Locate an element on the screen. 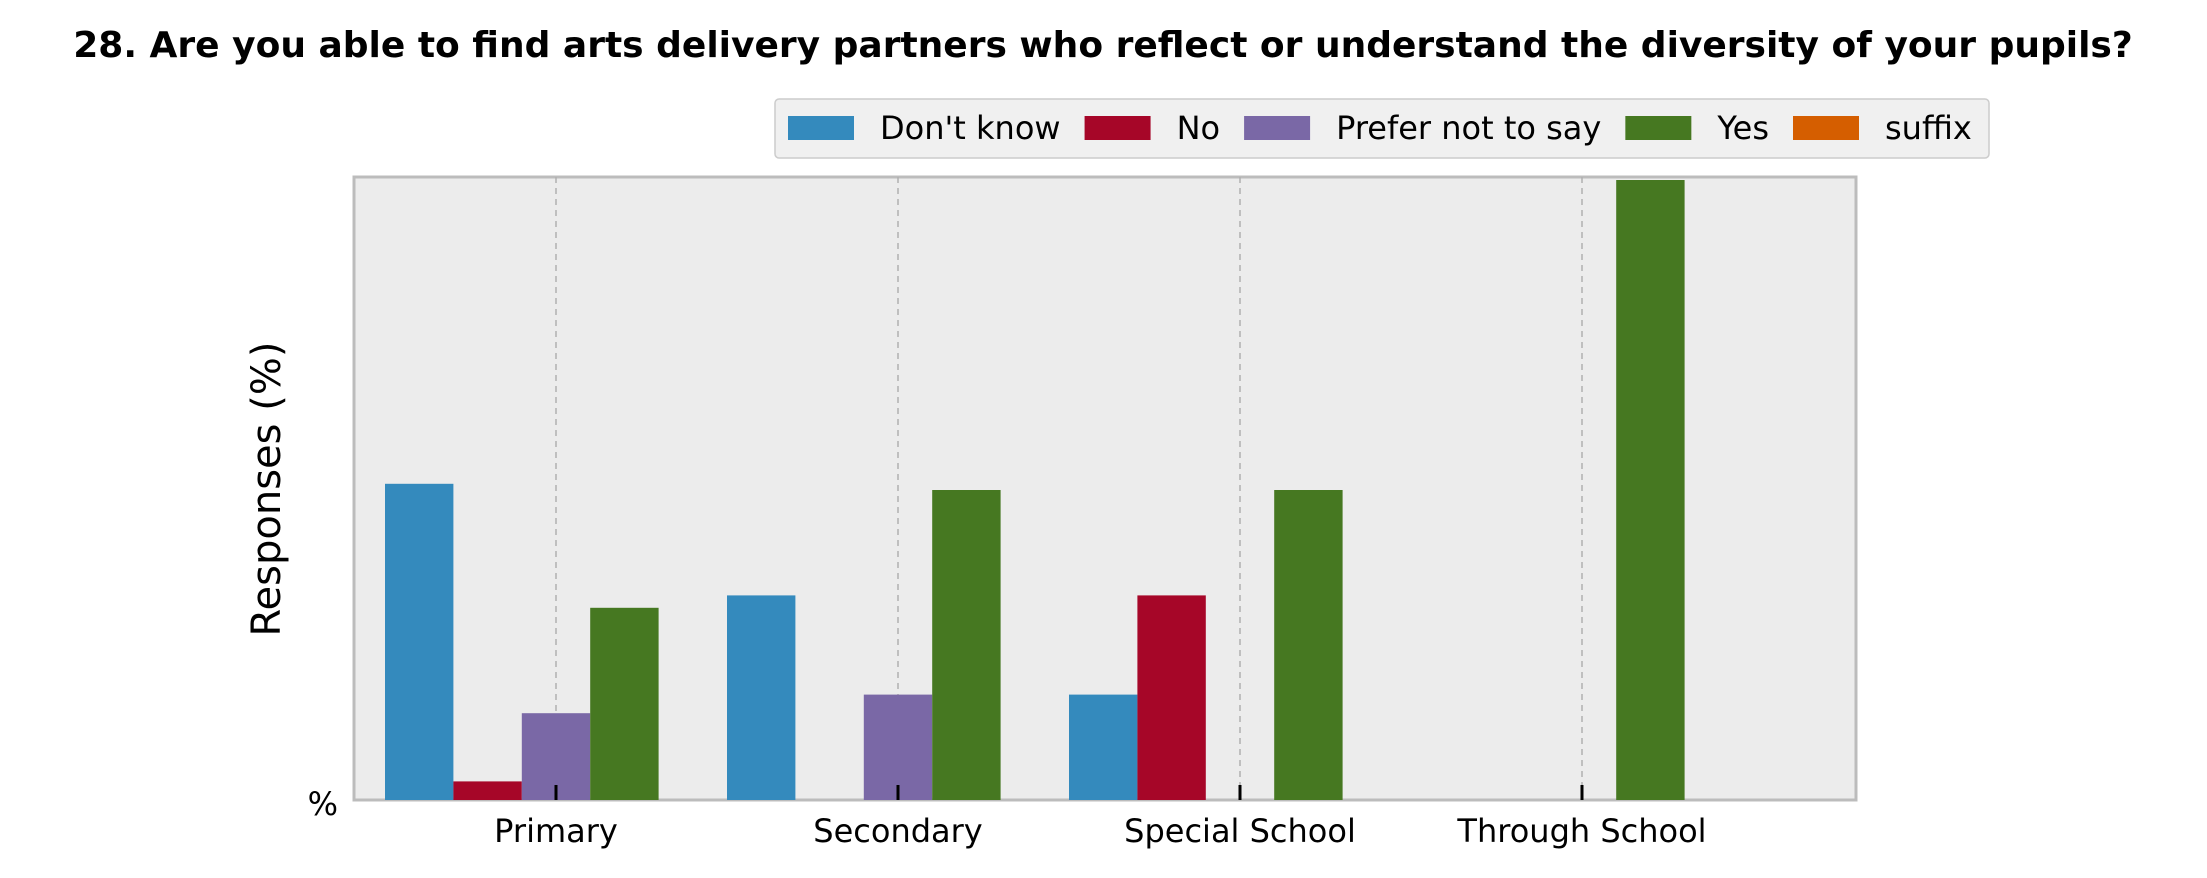 The image size is (2207, 878). legend-label: suffix is located at coordinates (1928, 128).